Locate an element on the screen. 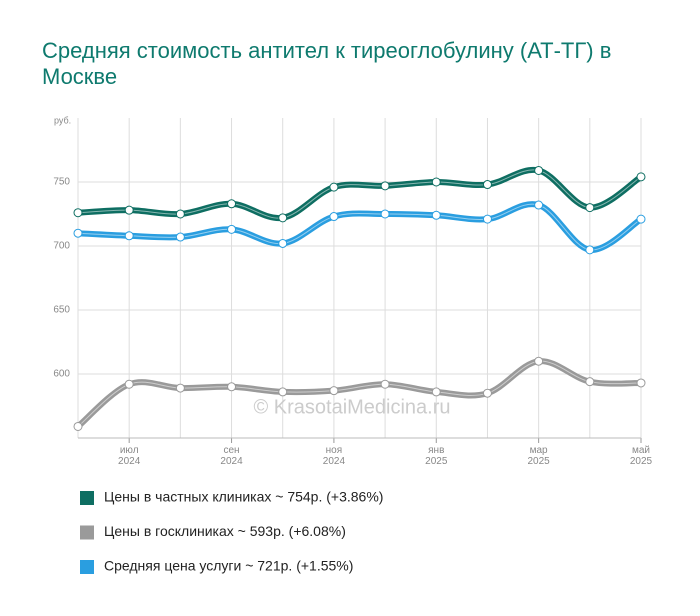  x-tick-label: июл 2024 is located at coordinates (129, 456).